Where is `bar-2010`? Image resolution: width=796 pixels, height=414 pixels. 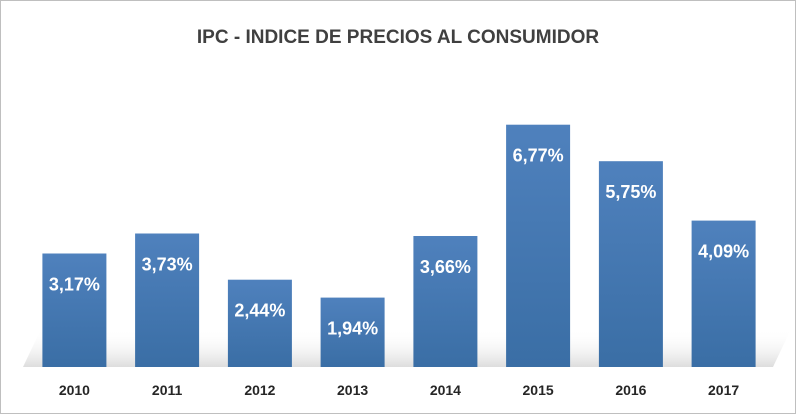 bar-2010 is located at coordinates (74, 310).